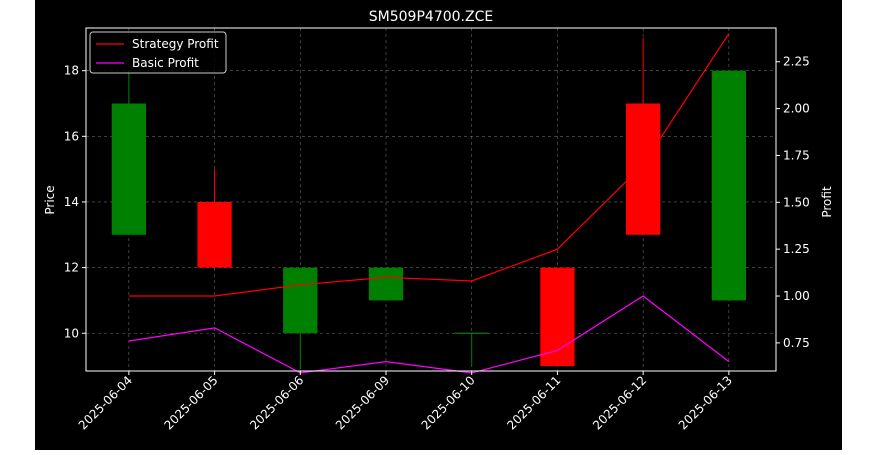 This screenshot has height=455, width=878. What do you see at coordinates (165, 63) in the screenshot?
I see `legend-basic-label: Basic Profit` at bounding box center [165, 63].